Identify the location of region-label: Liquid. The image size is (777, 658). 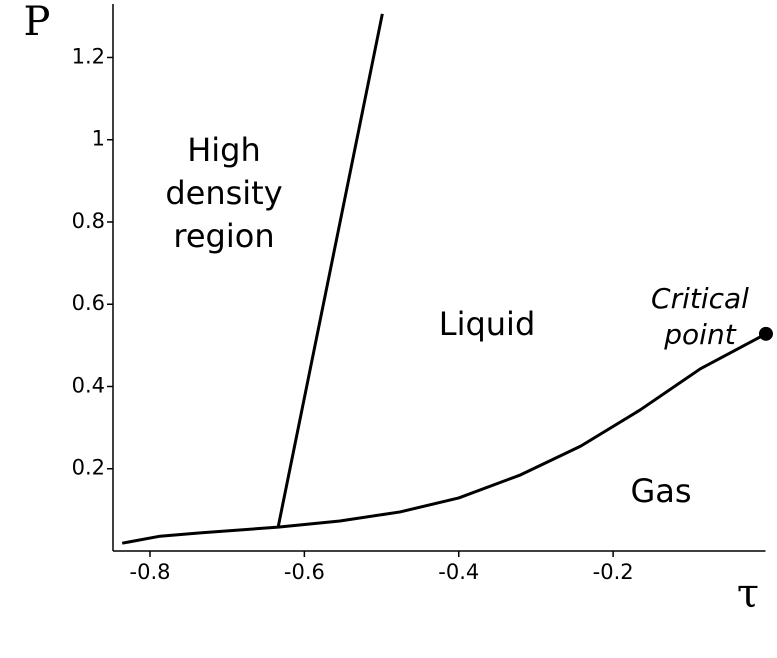
(487, 324).